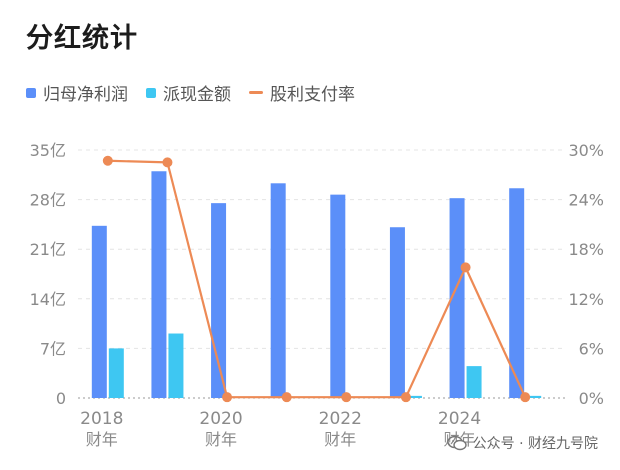 Image resolution: width=620 pixels, height=470 pixels. I want to click on y-left-tick-label: 28亿, so click(48, 200).